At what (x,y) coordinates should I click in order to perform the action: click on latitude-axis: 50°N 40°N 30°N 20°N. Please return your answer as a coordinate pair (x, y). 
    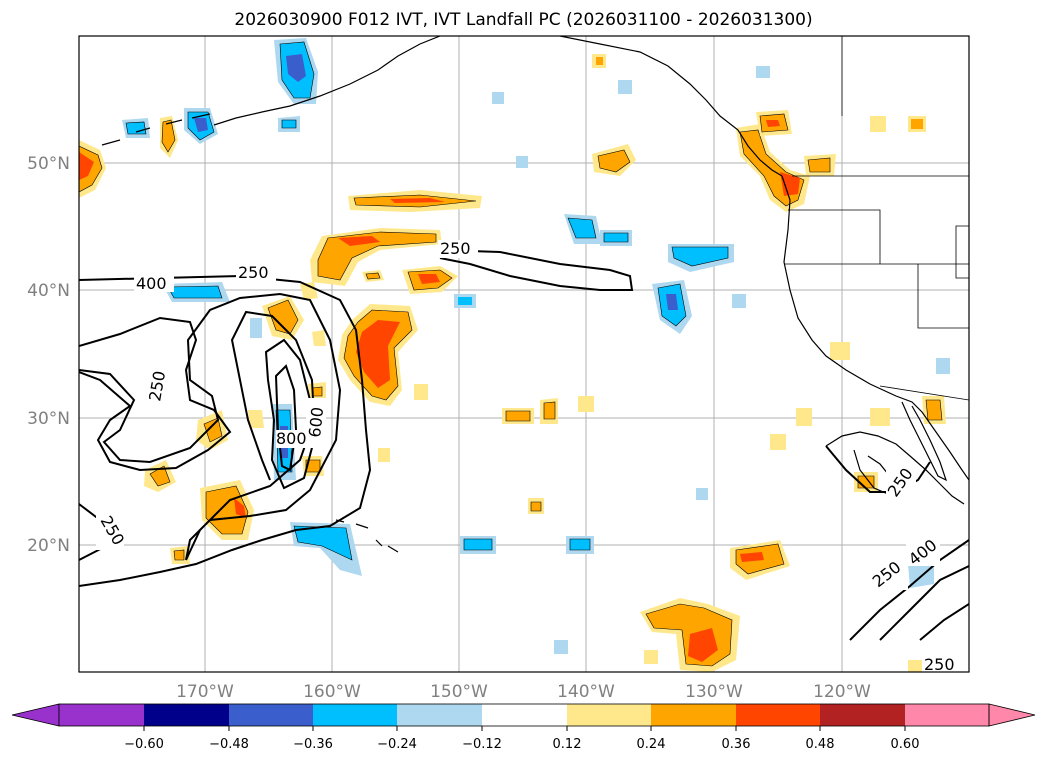
    Looking at the image, I should click on (48, 355).